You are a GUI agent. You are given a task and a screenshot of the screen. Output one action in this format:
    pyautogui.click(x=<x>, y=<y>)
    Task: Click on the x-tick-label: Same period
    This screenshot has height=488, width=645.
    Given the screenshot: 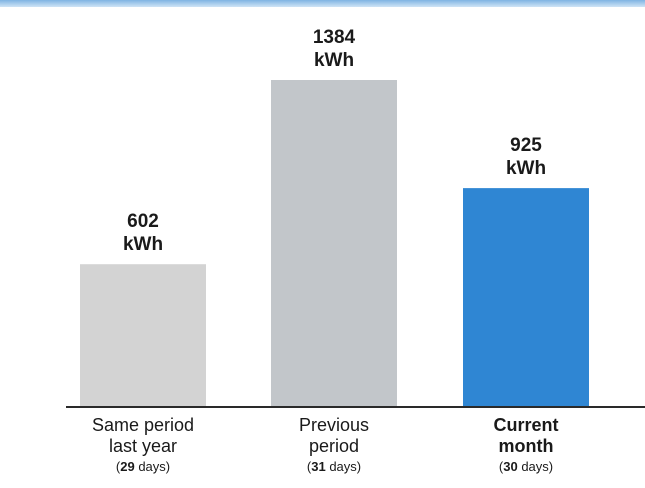 What is the action you would take?
    pyautogui.click(x=143, y=425)
    